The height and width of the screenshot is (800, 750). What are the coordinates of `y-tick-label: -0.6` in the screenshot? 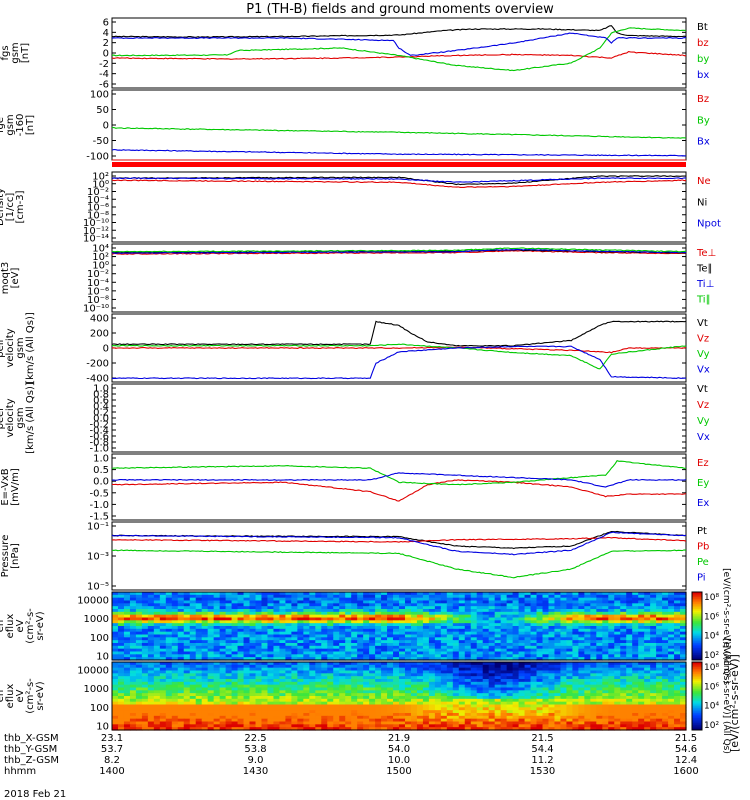 It's located at (99, 437).